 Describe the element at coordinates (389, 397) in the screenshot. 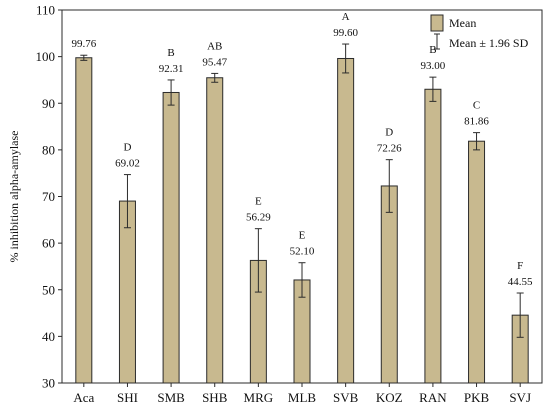

I see `x-tick-label: KOZ` at that location.